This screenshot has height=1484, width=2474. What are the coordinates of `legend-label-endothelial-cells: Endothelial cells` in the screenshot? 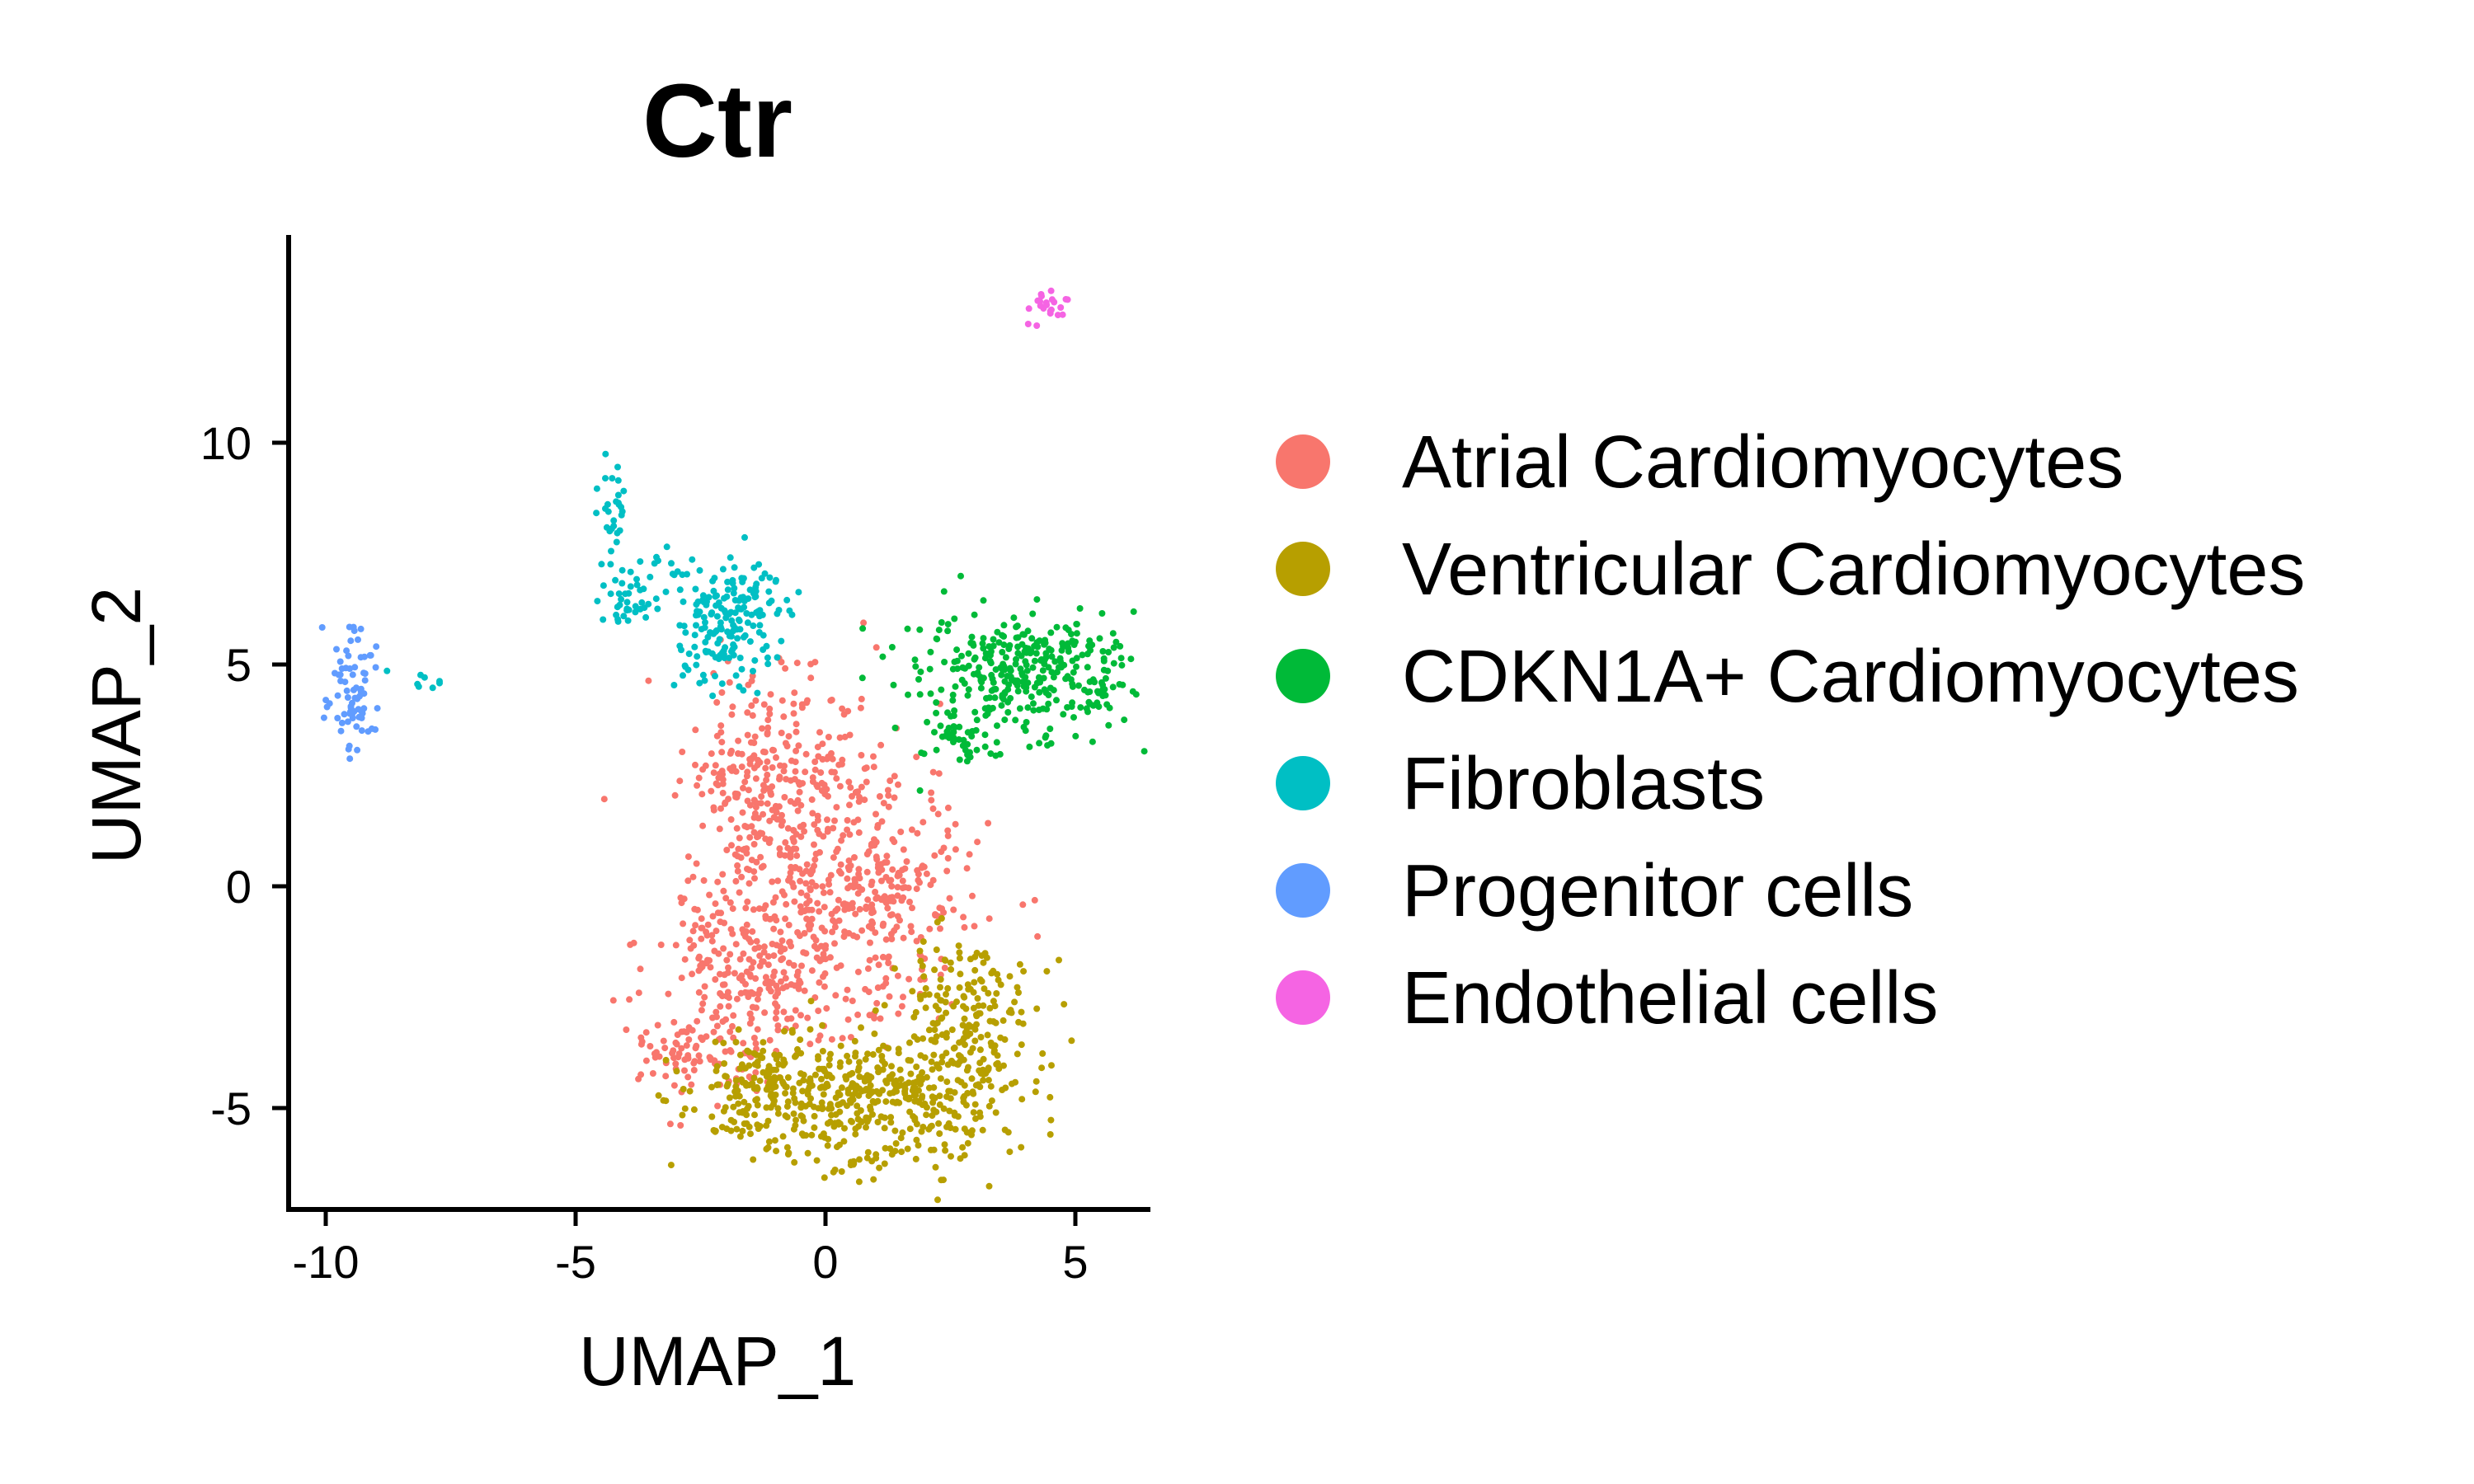 It's located at (1670, 998).